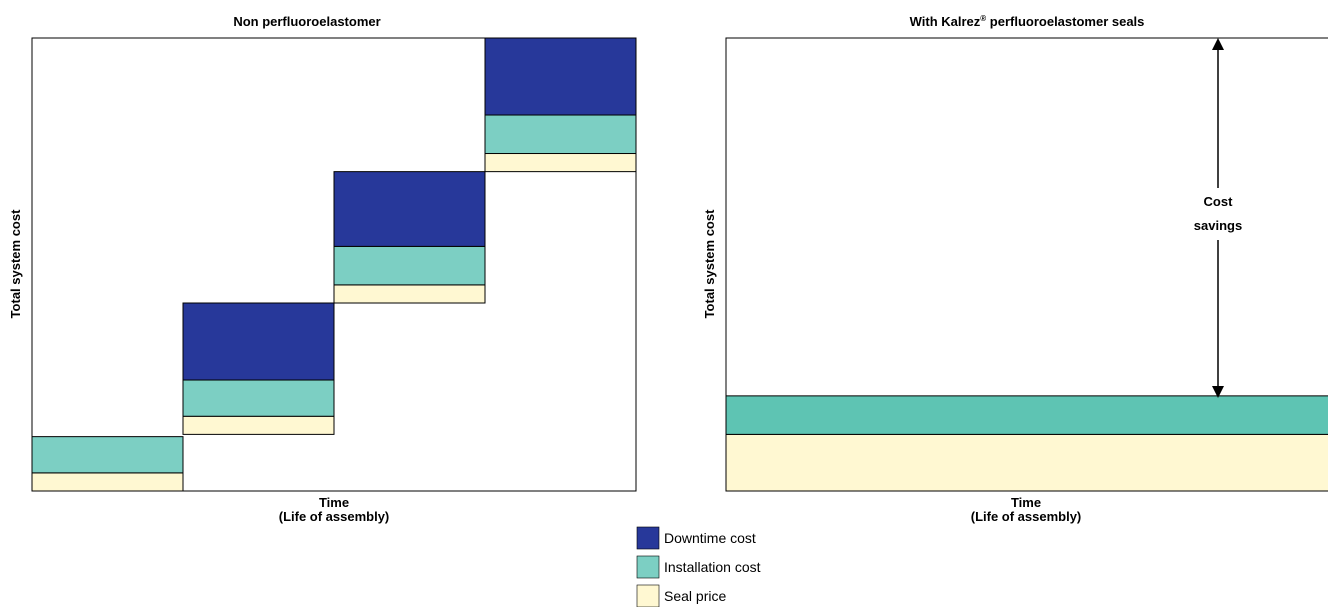 This screenshot has width=1328, height=612. I want to click on right-band-installation, so click(1026, 415).